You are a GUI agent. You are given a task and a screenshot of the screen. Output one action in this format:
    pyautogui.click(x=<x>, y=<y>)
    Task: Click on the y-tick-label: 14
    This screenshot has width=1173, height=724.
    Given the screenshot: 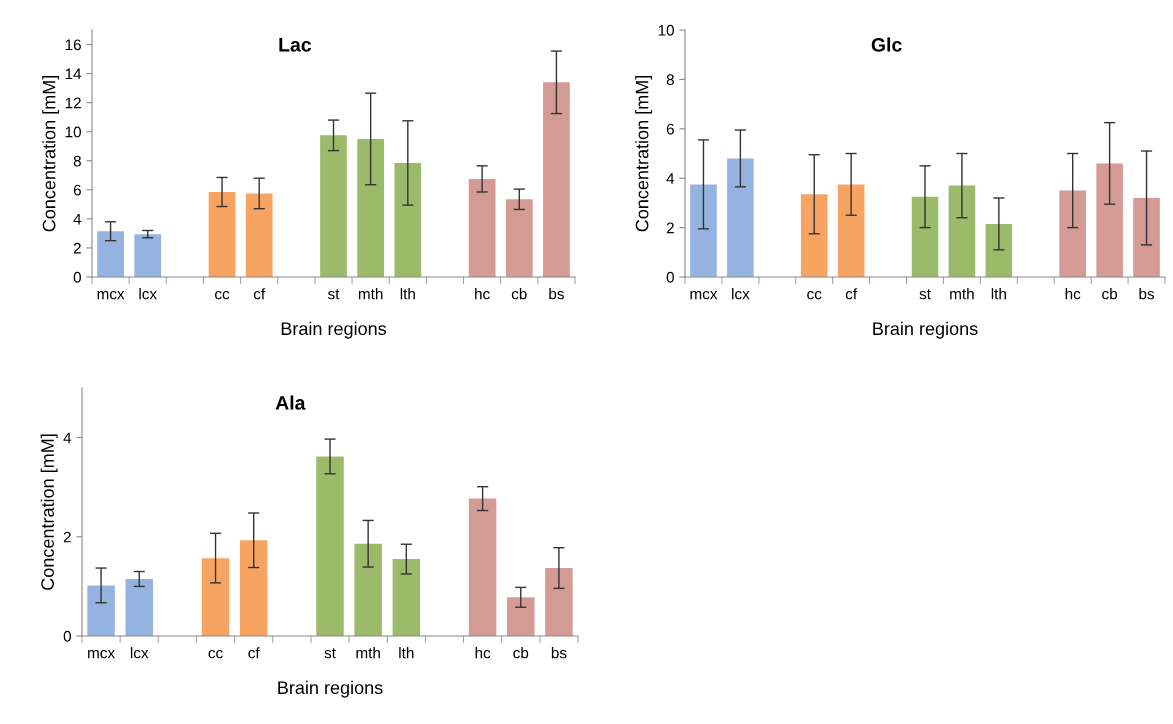 What is the action you would take?
    pyautogui.click(x=73, y=74)
    